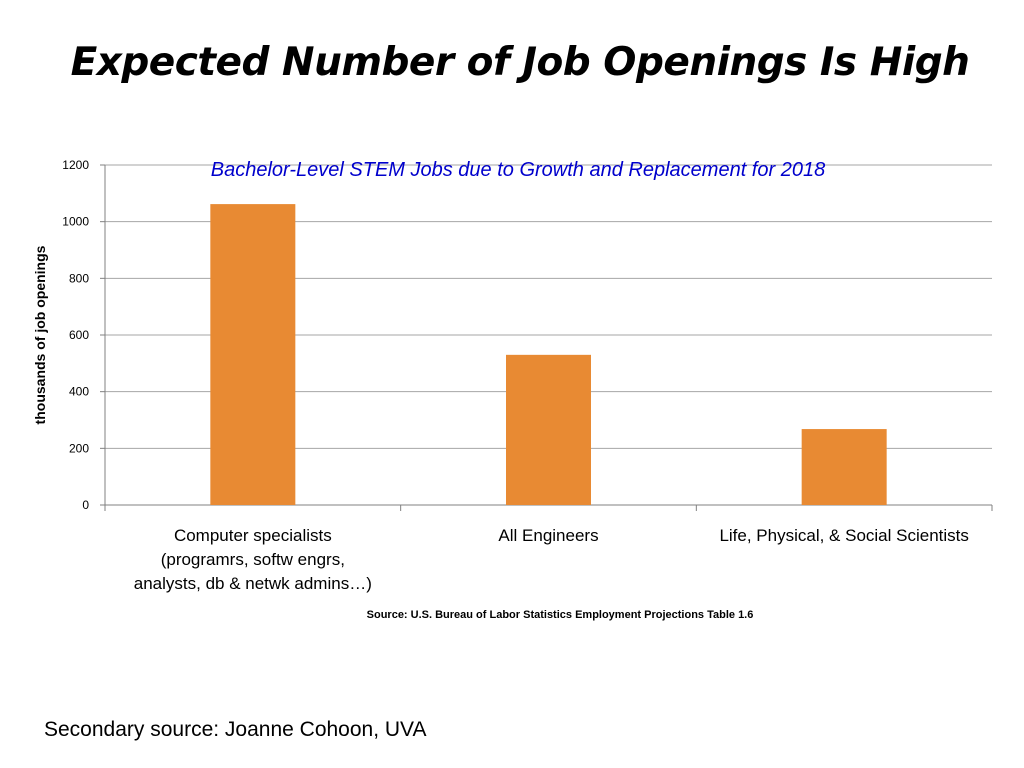 The width and height of the screenshot is (1024, 768). What do you see at coordinates (75, 165) in the screenshot?
I see `y-tick-label: 1200` at bounding box center [75, 165].